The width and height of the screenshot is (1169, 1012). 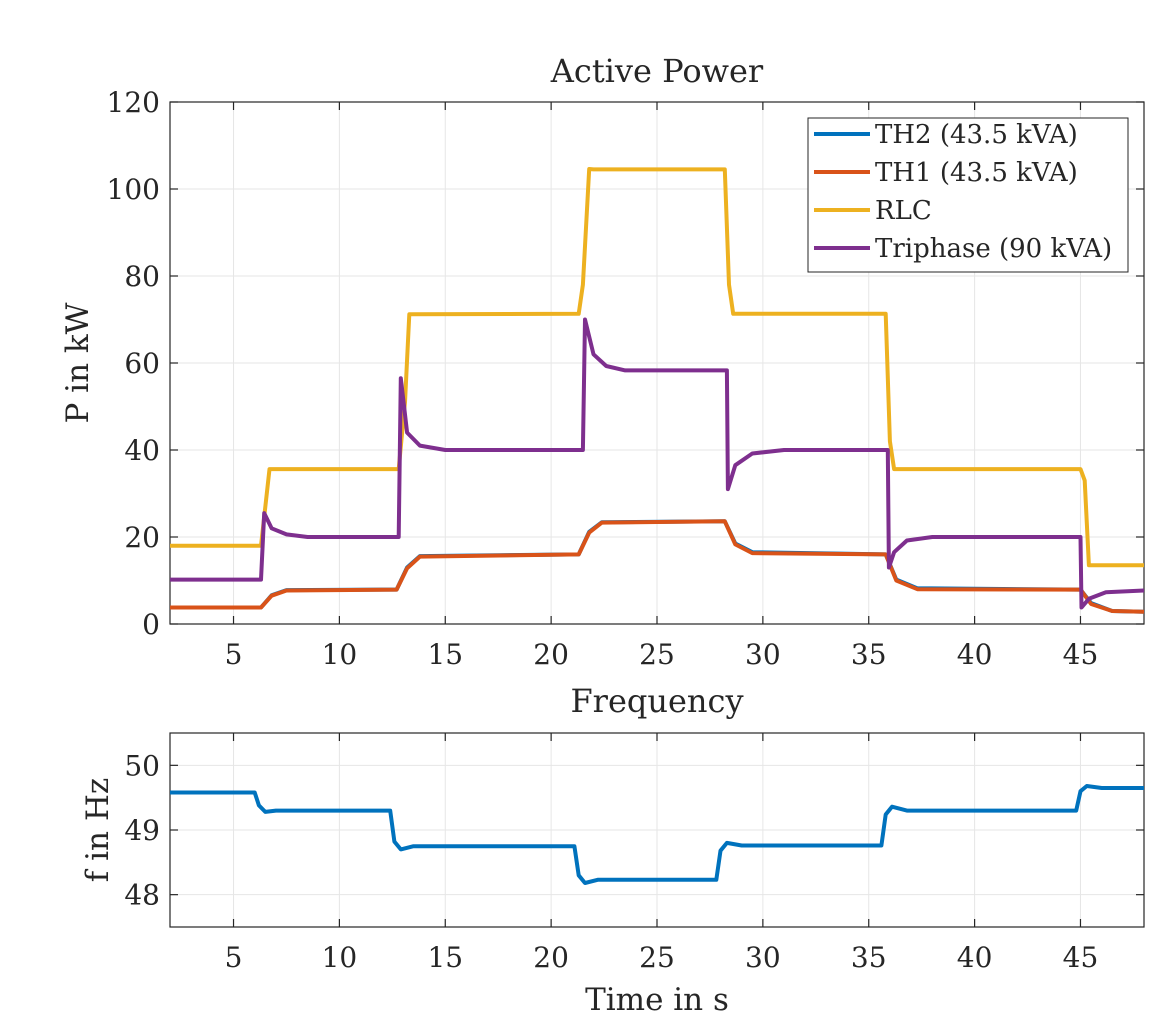 I want to click on frequency-xtick-label: 45, so click(x=1081, y=957).